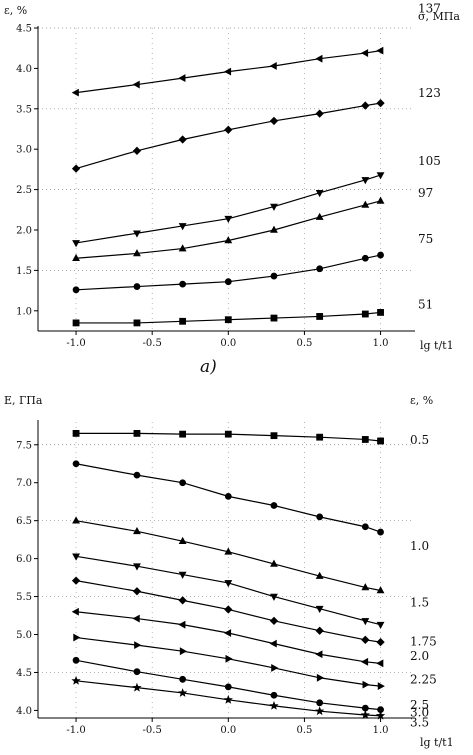 This screenshot has height=755, width=473. What do you see at coordinates (252, 263) in the screenshot?
I see `series-75: 75` at bounding box center [252, 263].